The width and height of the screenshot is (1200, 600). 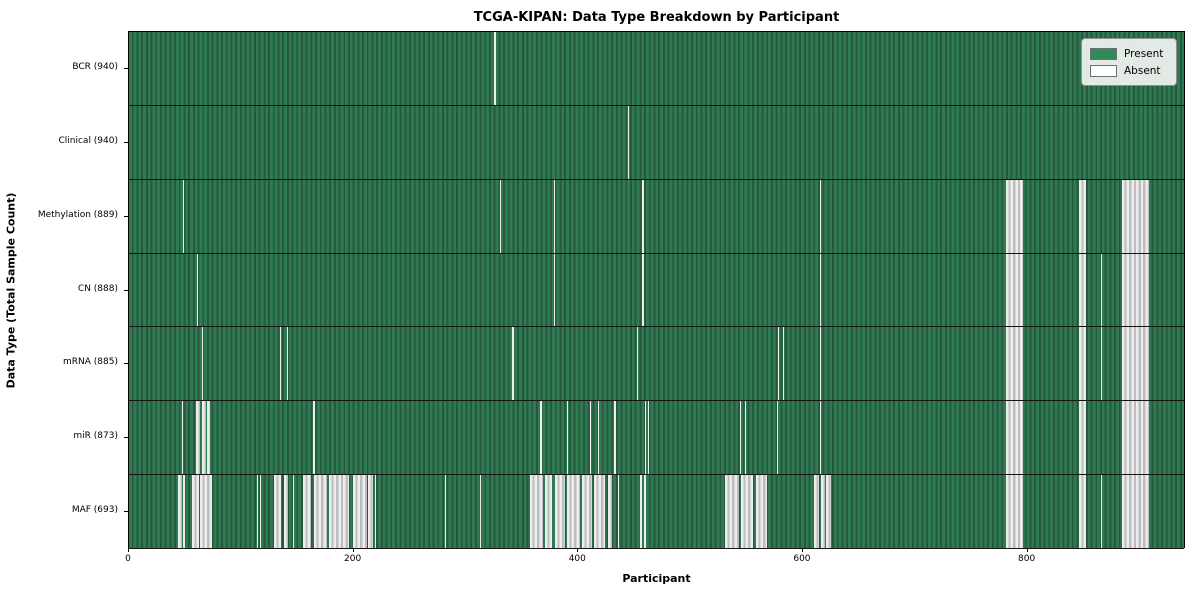 I want to click on y-tick-label: Clinical (940), so click(x=88, y=140).